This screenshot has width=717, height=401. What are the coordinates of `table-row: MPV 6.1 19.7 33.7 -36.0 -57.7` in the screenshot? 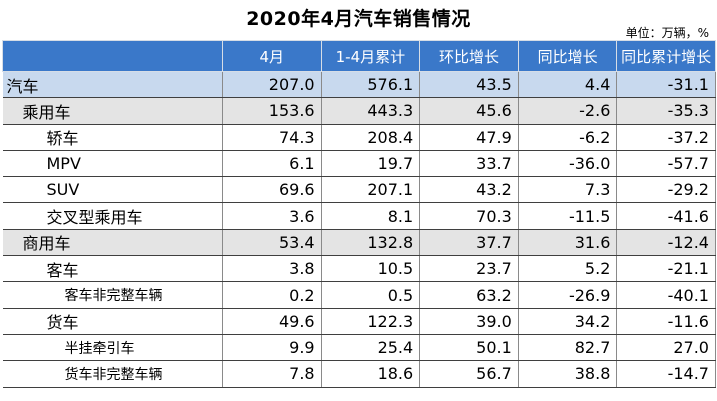 It's located at (359, 164).